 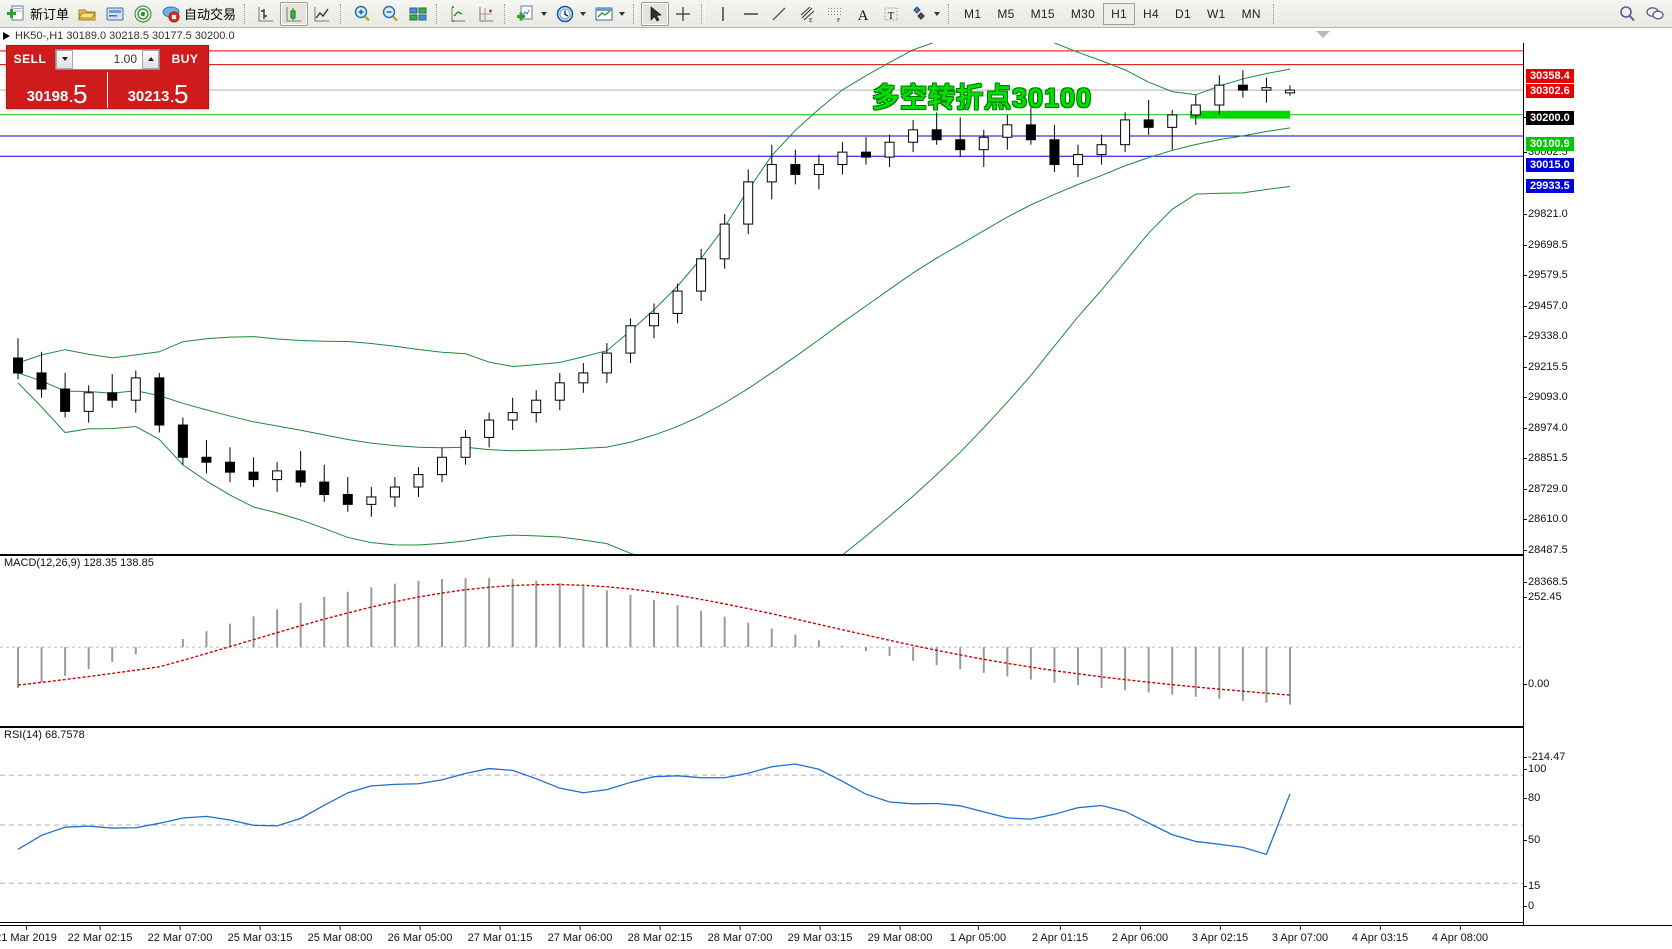 What do you see at coordinates (125, 35) in the screenshot?
I see `symbol-info-text: HK50-,H1 30189.0 30218.5 30177.5 30200.0` at bounding box center [125, 35].